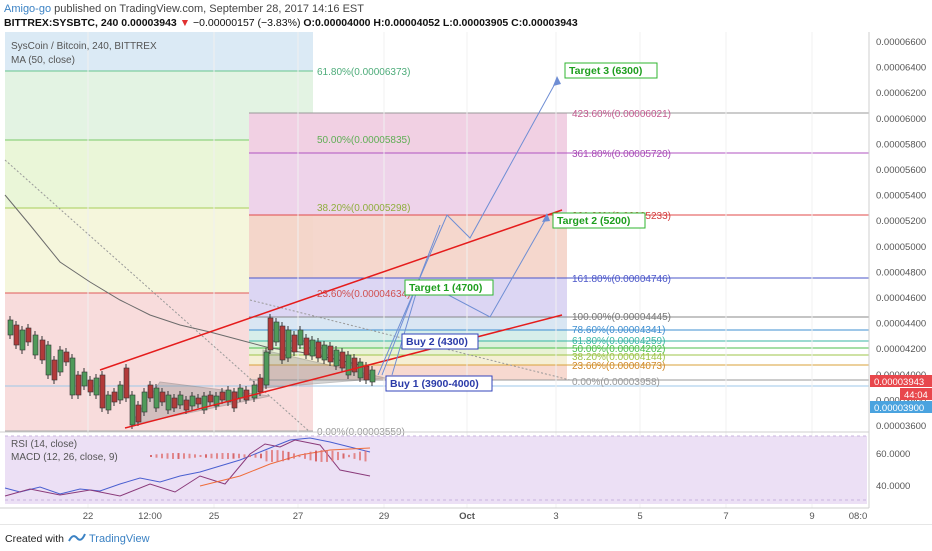  Describe the element at coordinates (901, 221) in the screenshot. I see `price-tick: 0.00005200` at that location.